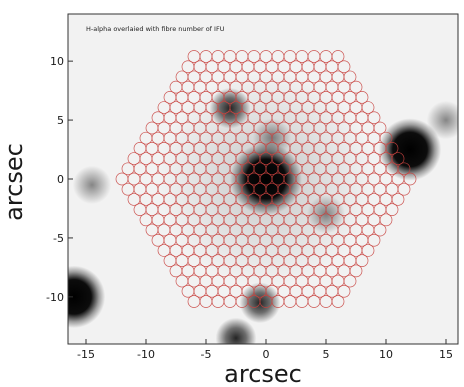 The image size is (464, 387). What do you see at coordinates (263, 373) in the screenshot?
I see `x-axis-title: arcsec` at bounding box center [263, 373].